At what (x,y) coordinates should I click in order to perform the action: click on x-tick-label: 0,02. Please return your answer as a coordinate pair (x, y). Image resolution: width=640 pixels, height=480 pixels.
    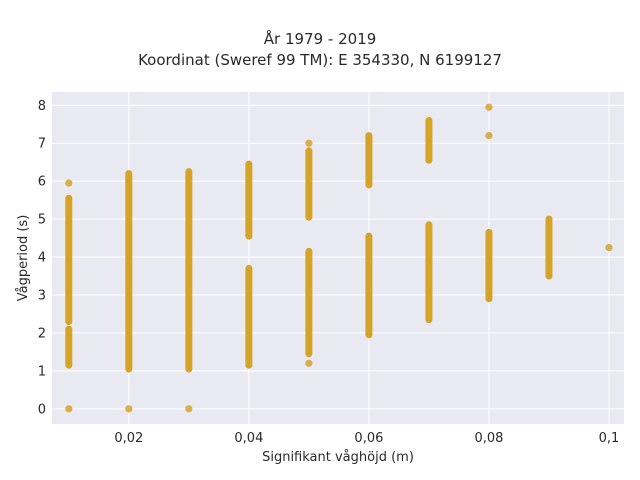
    Looking at the image, I should click on (128, 438).